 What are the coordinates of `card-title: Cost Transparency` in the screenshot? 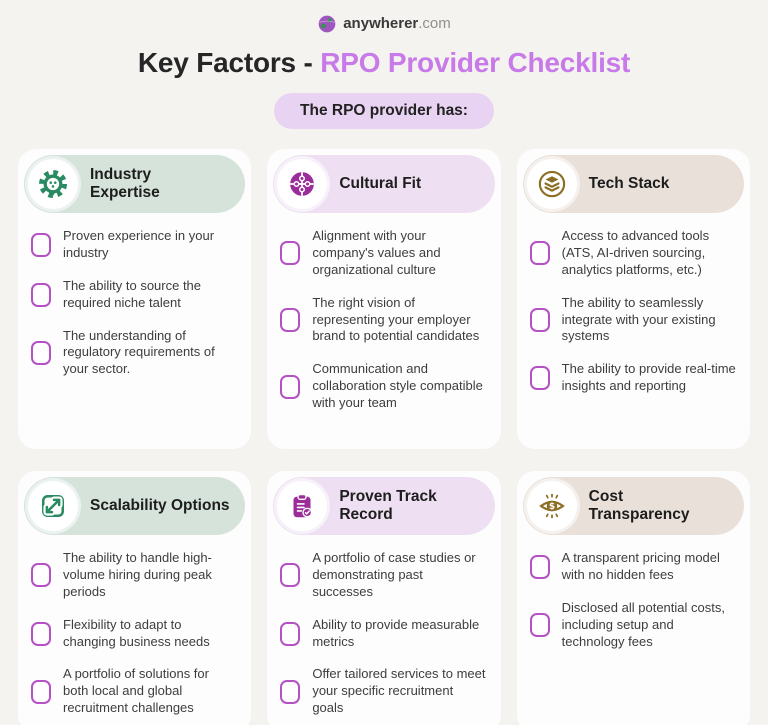 It's located at (639, 506).